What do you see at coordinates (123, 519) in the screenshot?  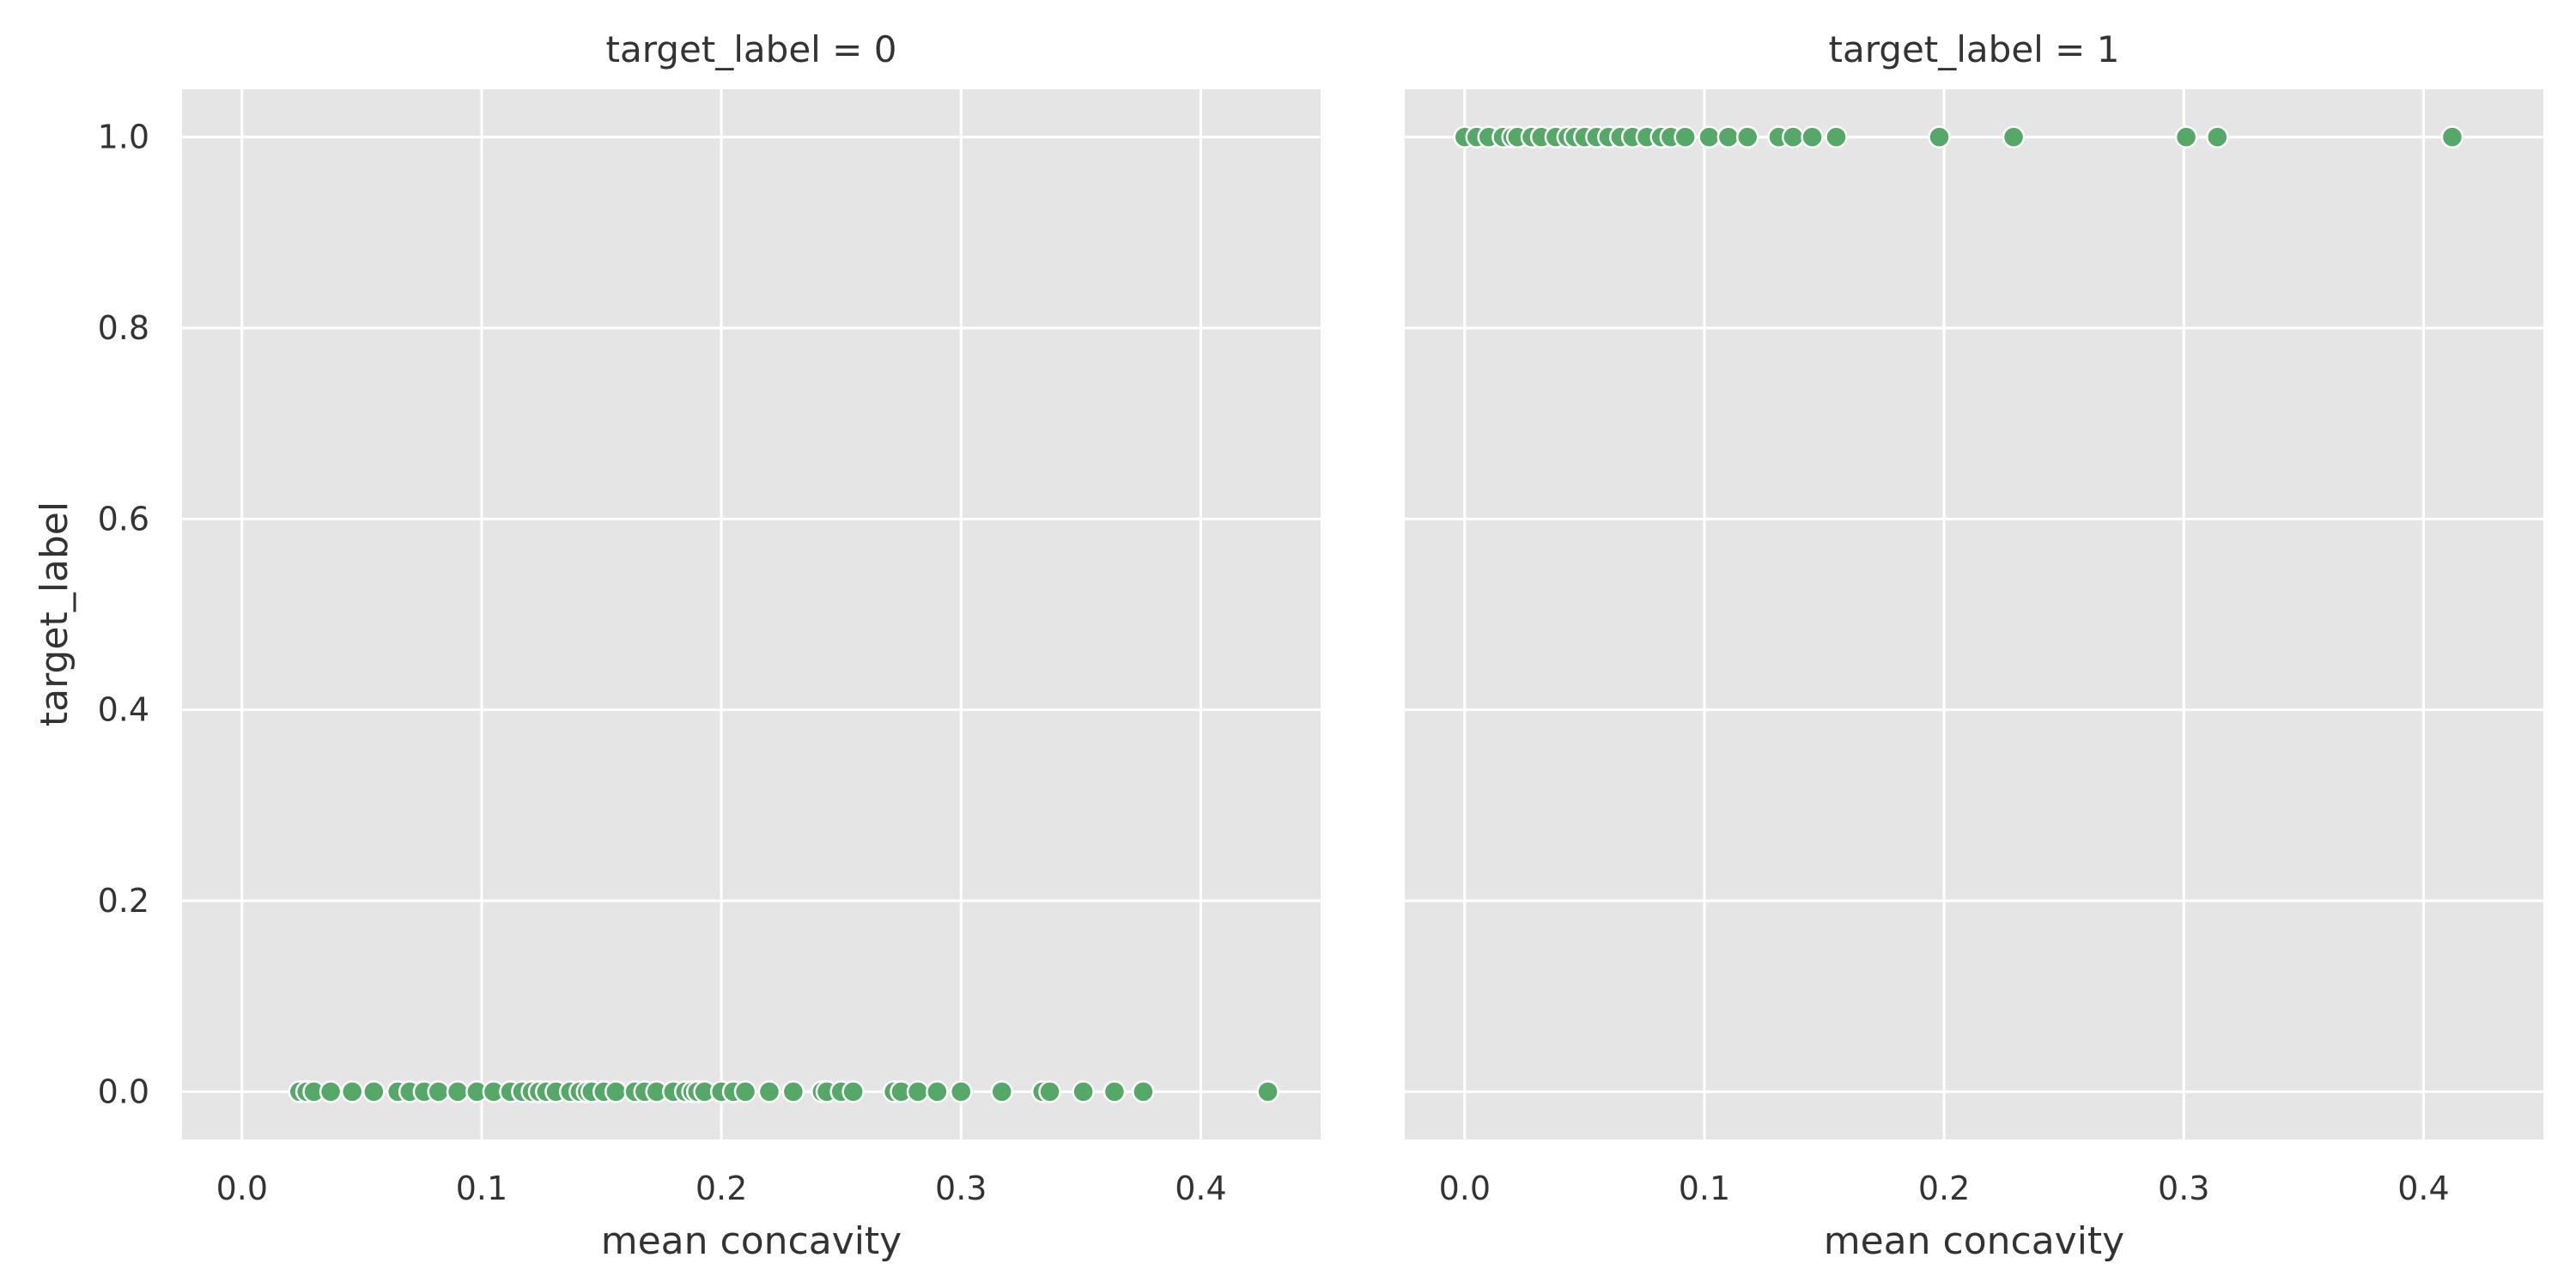 I see `y-tick-label: 0.6` at bounding box center [123, 519].